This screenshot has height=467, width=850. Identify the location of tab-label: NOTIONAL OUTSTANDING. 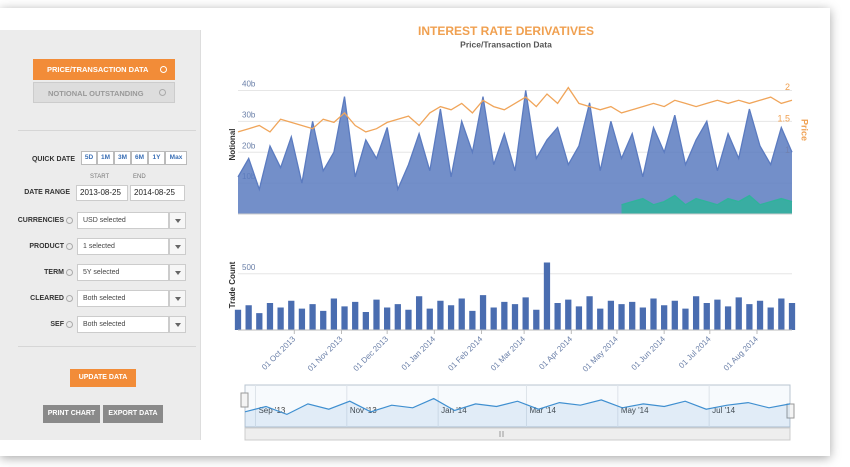
(96, 93).